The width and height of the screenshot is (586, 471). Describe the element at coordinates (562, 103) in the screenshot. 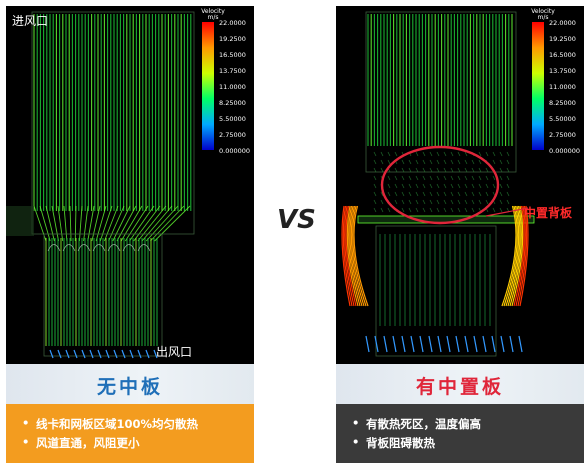

I see `velocity-tick-label: 8.25000` at that location.